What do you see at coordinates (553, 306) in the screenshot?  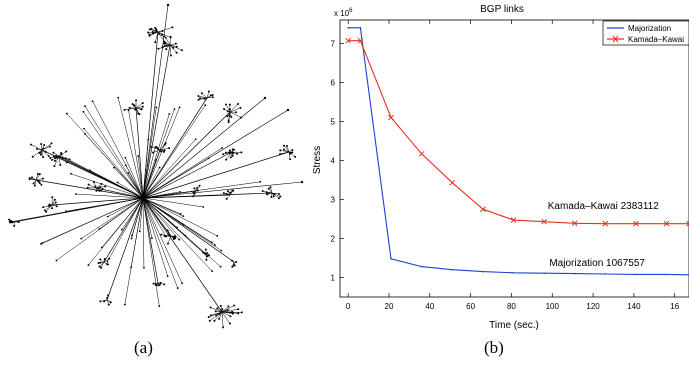 I see `x-tick-label: 100` at bounding box center [553, 306].